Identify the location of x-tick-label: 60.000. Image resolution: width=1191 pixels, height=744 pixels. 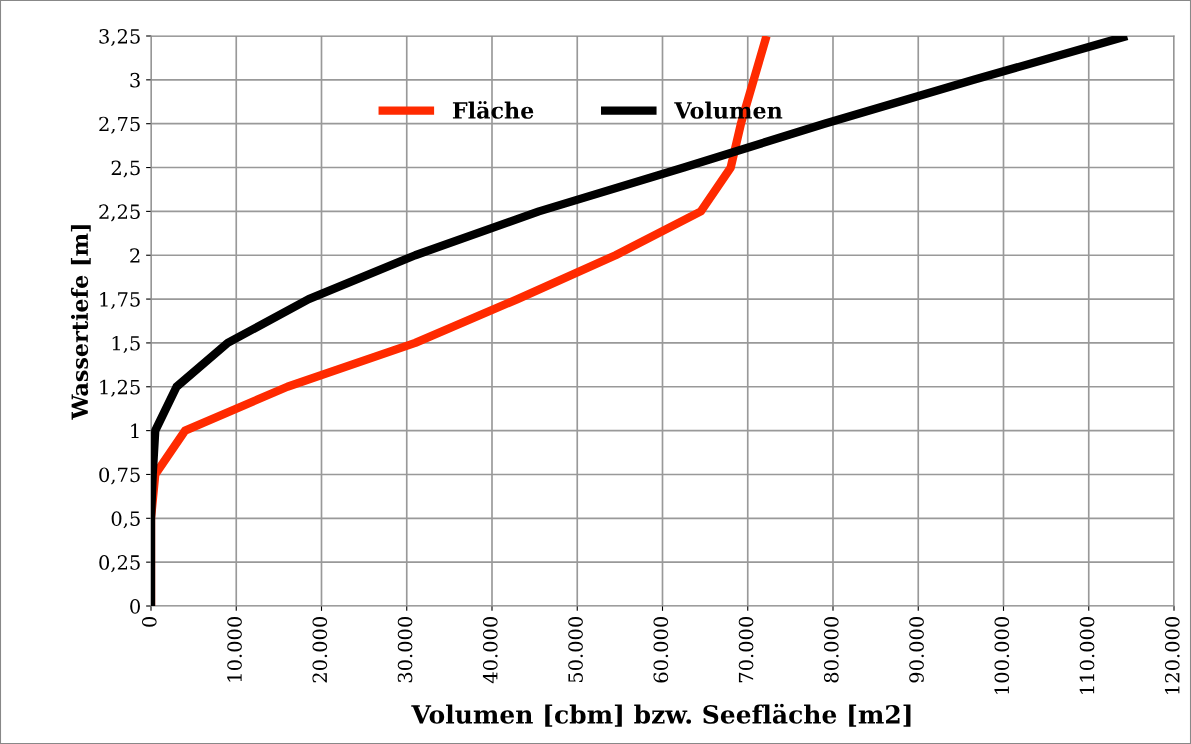
(661, 650).